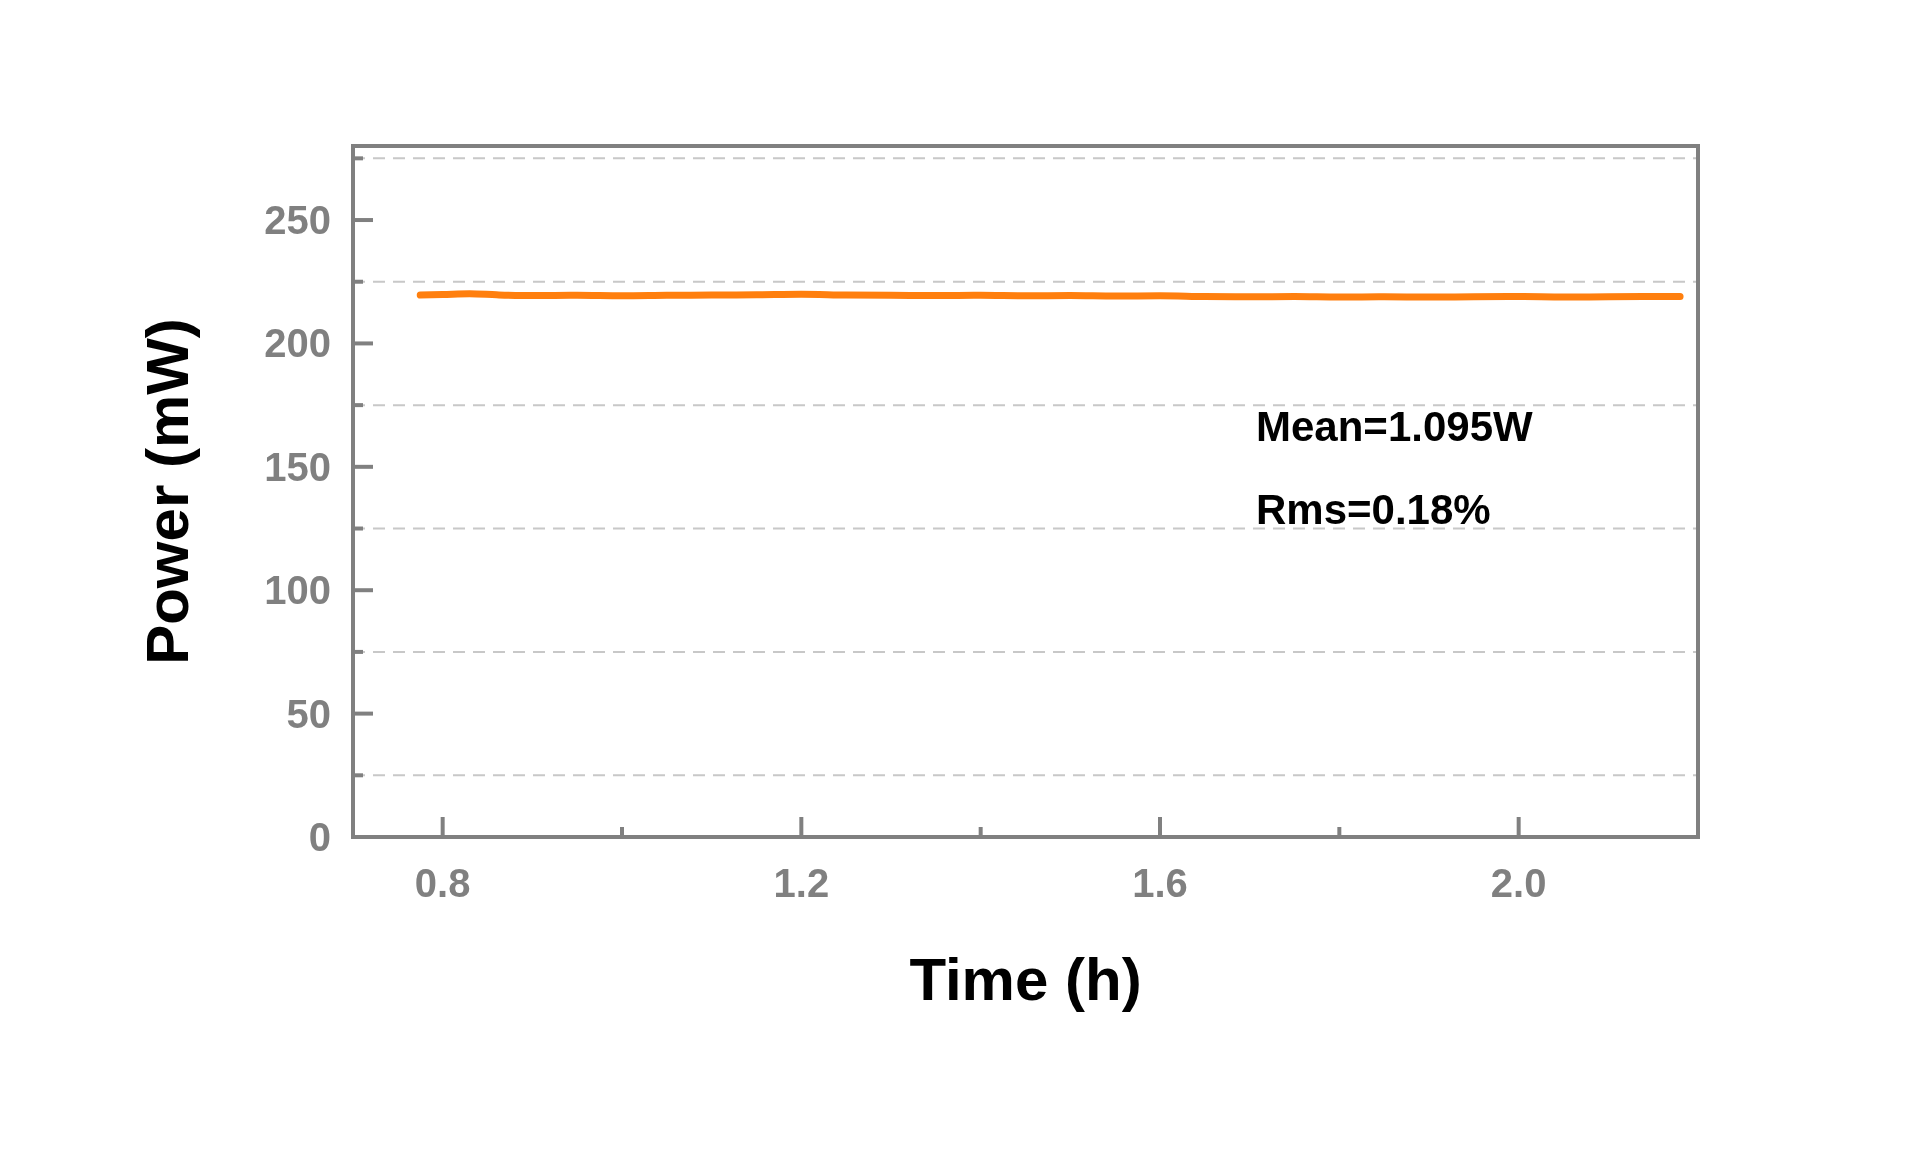  What do you see at coordinates (308, 713) in the screenshot?
I see `y-tick-label: 50` at bounding box center [308, 713].